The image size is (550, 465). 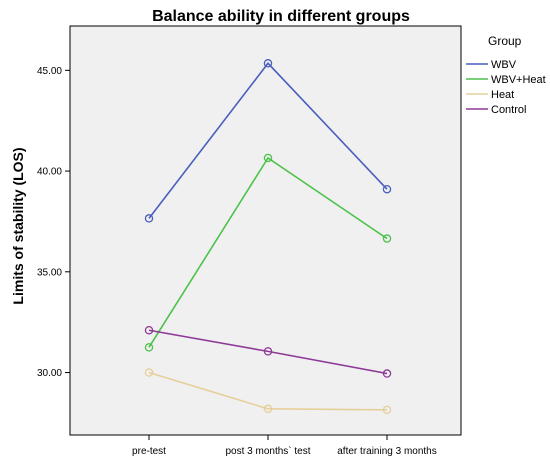 What do you see at coordinates (508, 110) in the screenshot?
I see `legend-label: Control` at bounding box center [508, 110].